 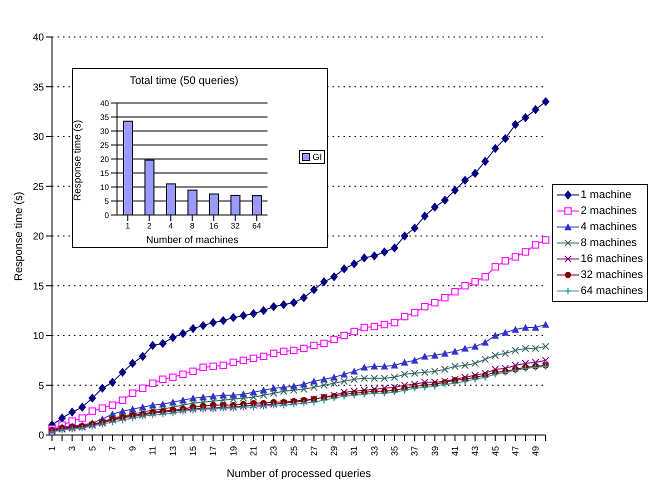 I want to click on x-tick-label: 31, so click(x=354, y=451).